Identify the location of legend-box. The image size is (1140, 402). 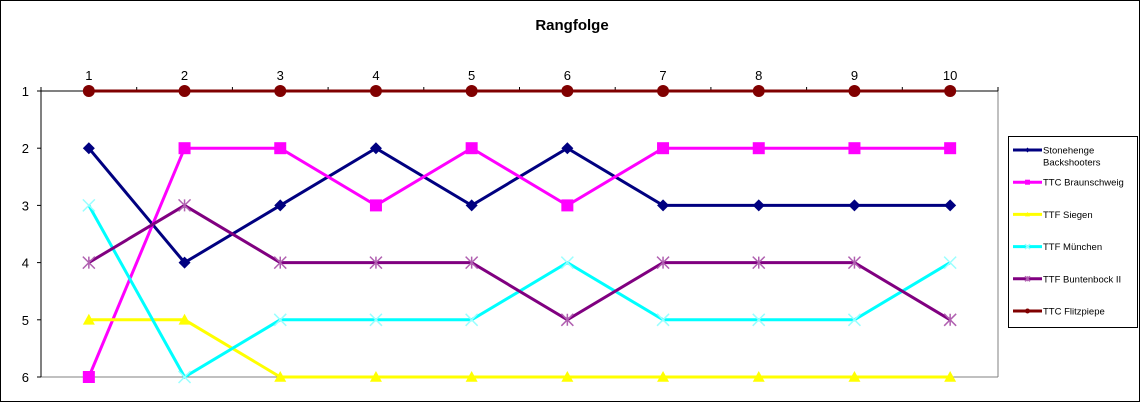
(1073, 232).